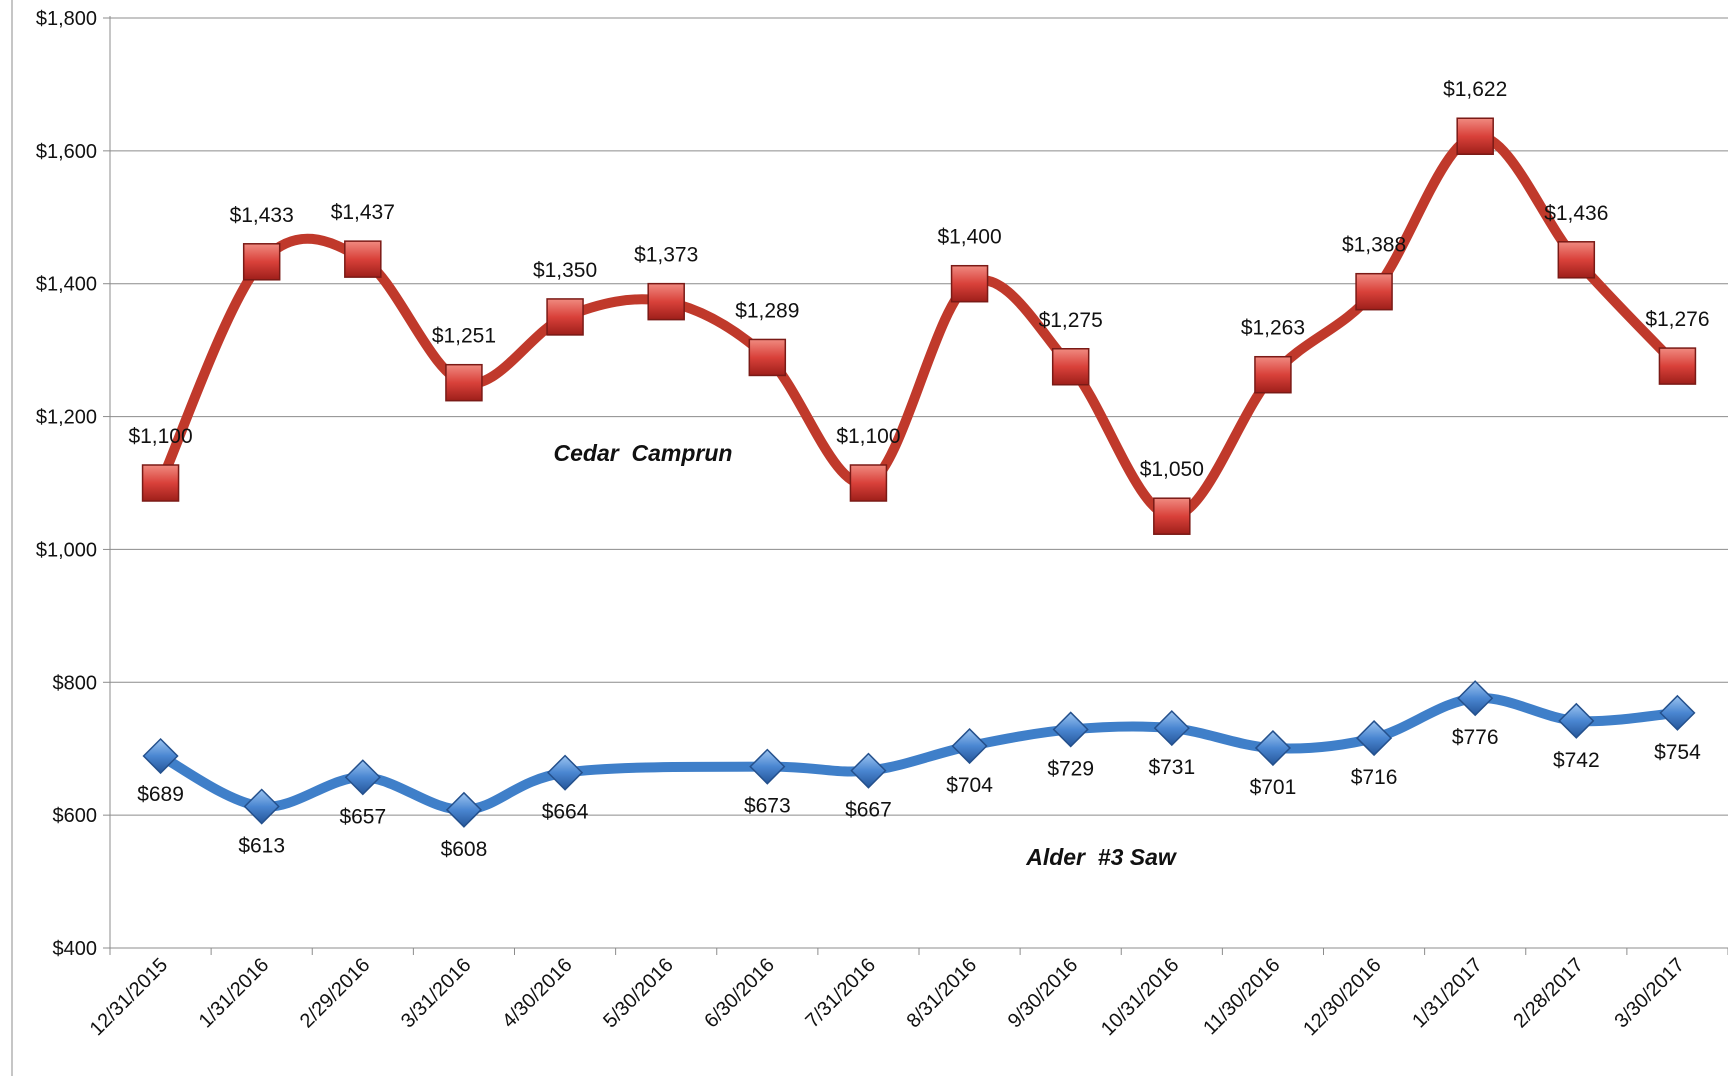 The width and height of the screenshot is (1728, 1076). What do you see at coordinates (1374, 245) in the screenshot?
I see `cedar-data-label: $1,388` at bounding box center [1374, 245].